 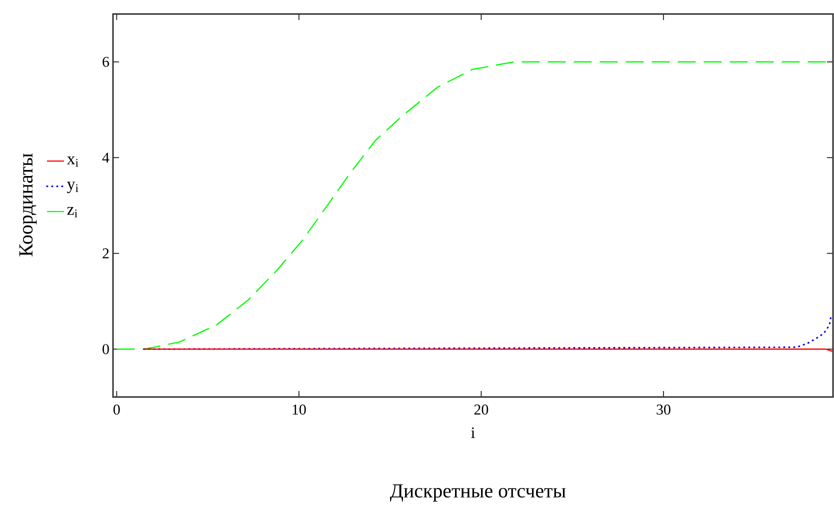 What do you see at coordinates (106, 157) in the screenshot?
I see `y-tick-label: 4` at bounding box center [106, 157].